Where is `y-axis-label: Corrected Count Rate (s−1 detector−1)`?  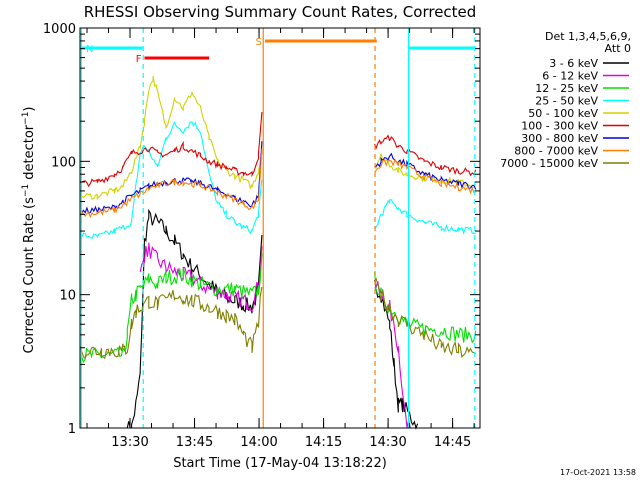
y-axis-label: Corrected Count Rate (s−1 detector−1) is located at coordinates (29, 229).